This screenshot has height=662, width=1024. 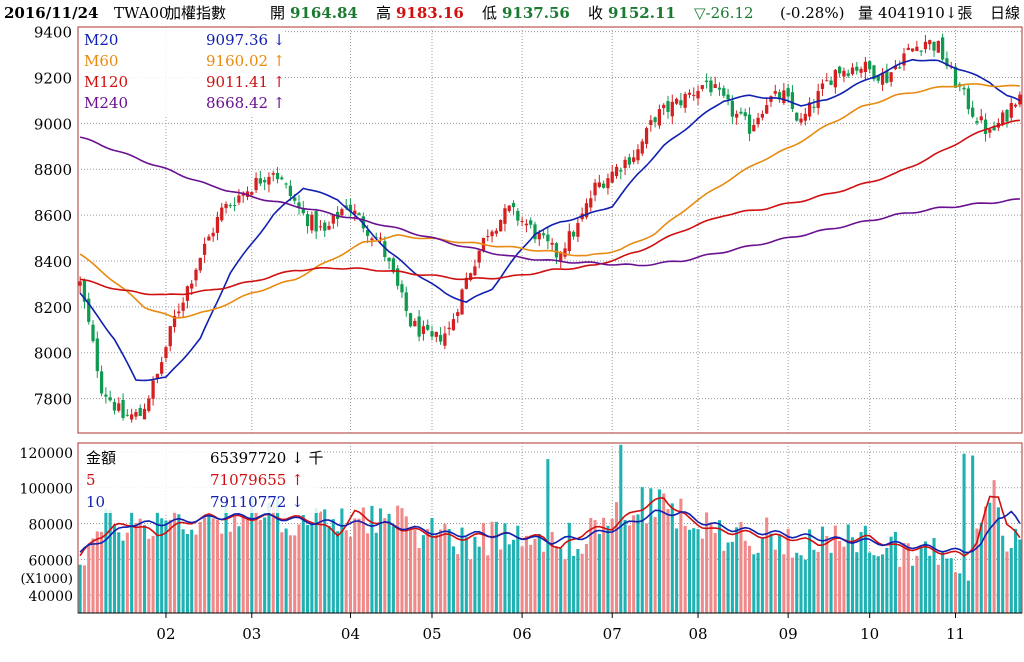 What do you see at coordinates (536, 13) in the screenshot?
I see `low-value: 9137.56` at bounding box center [536, 13].